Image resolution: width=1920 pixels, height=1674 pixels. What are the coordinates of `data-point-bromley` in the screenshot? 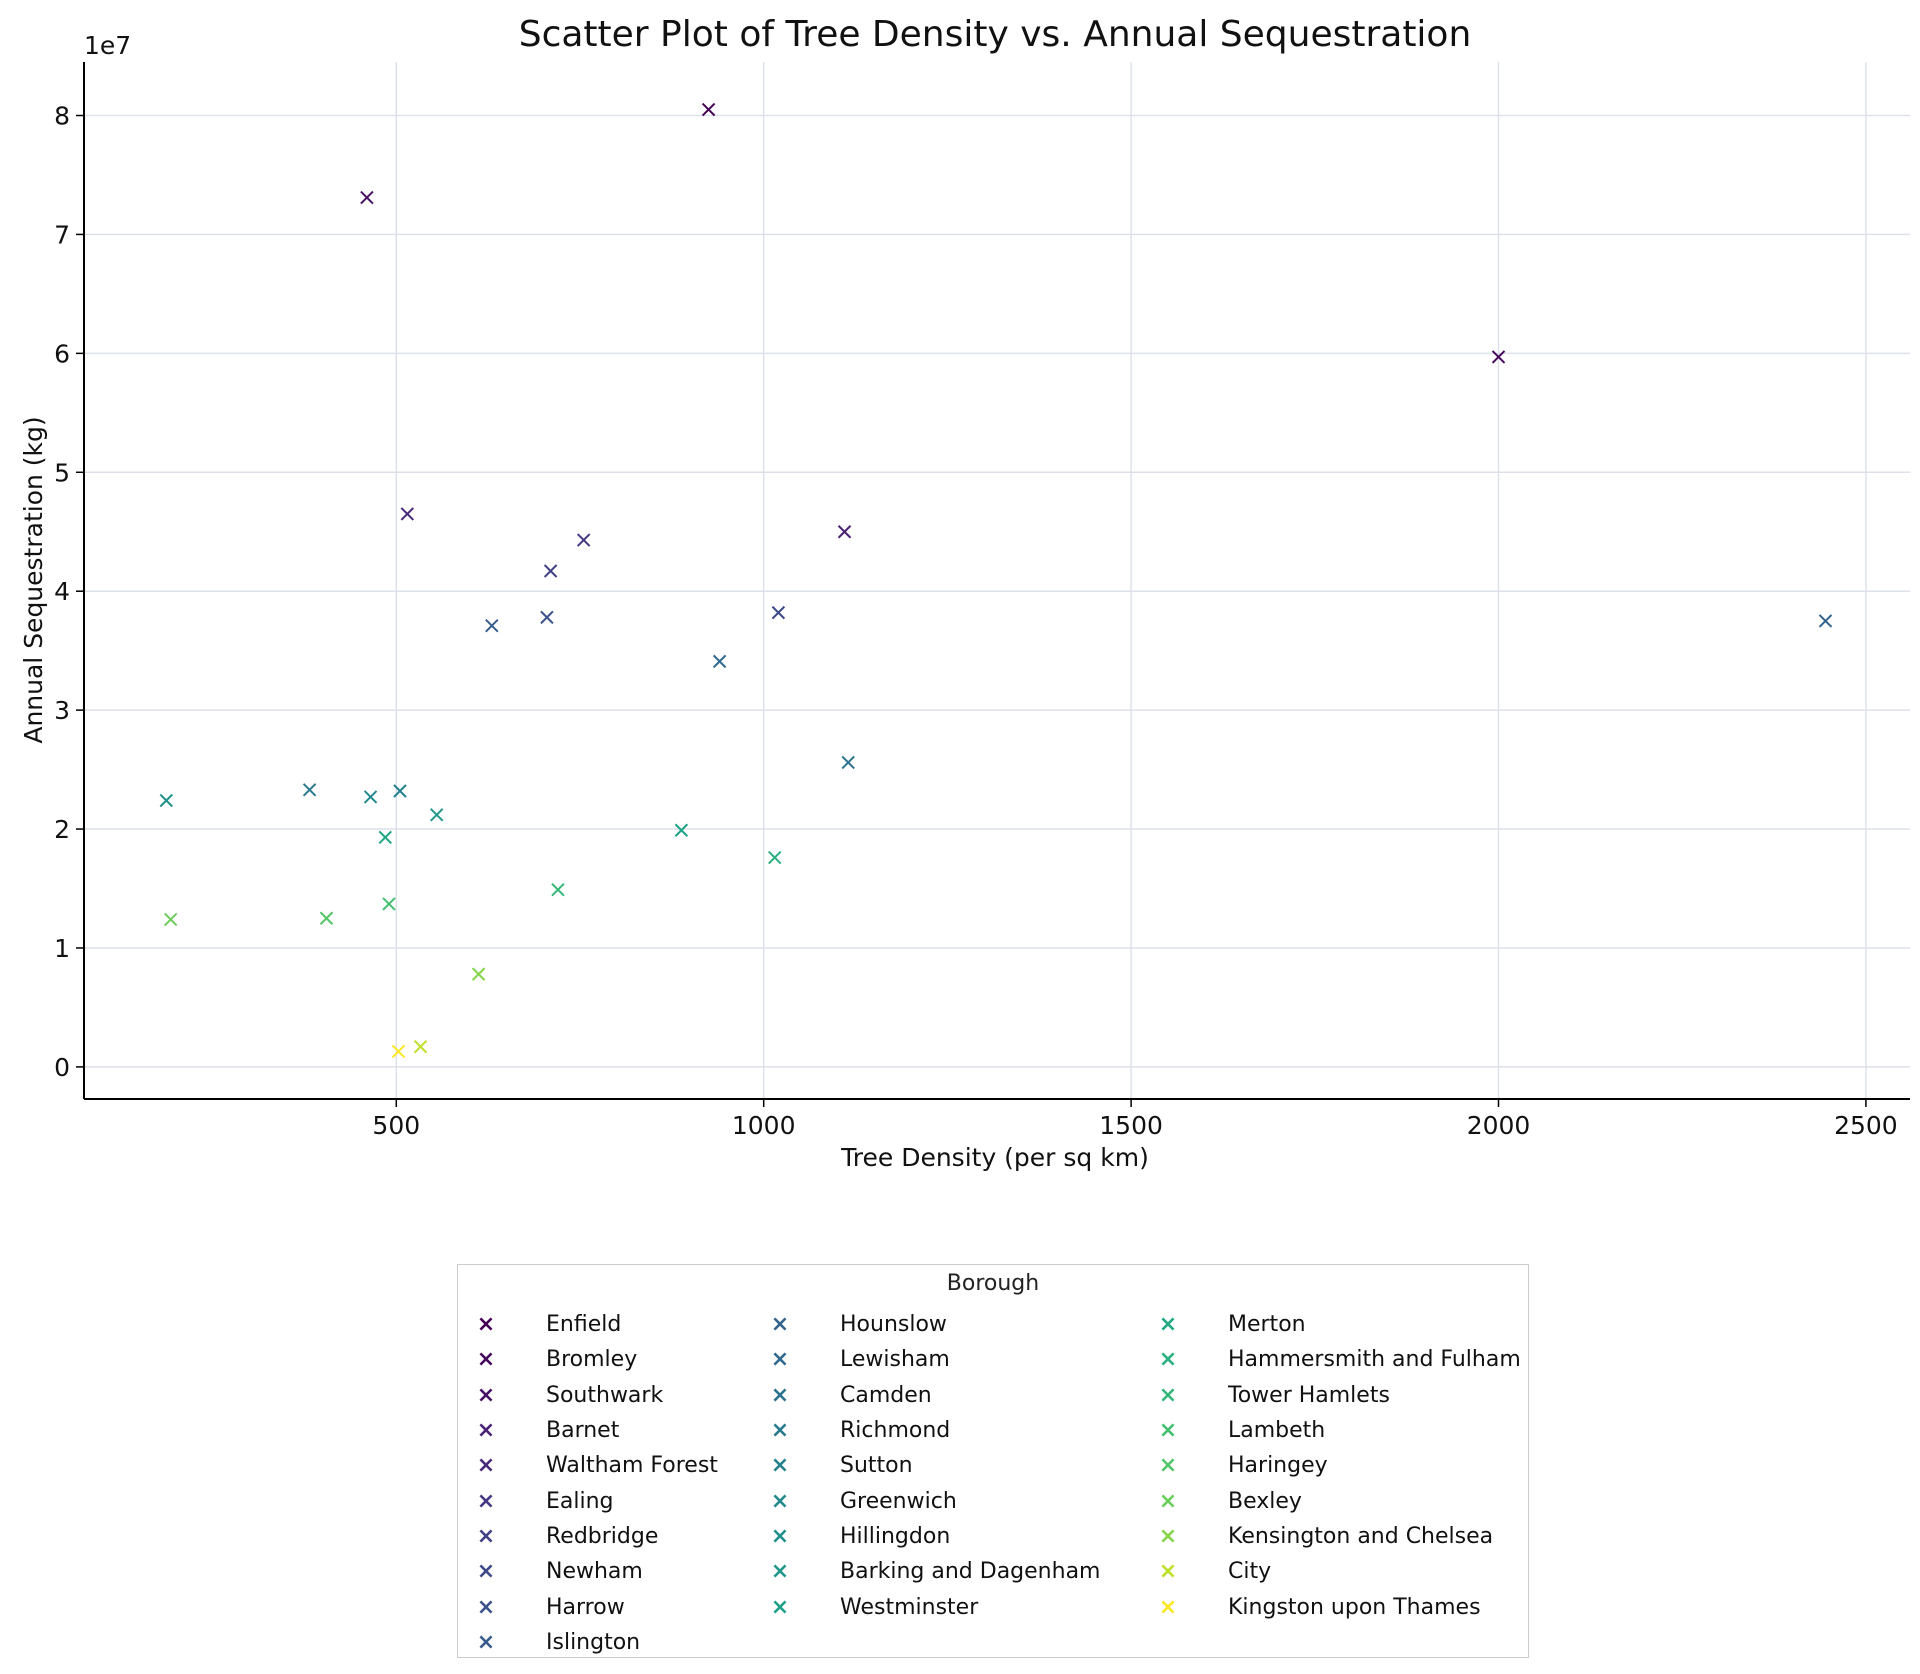 It's located at (1498, 357).